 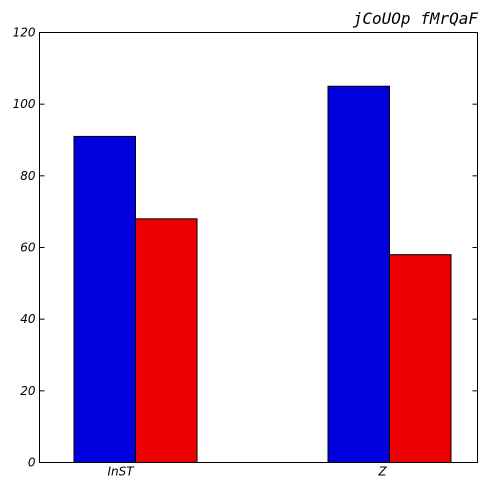 What do you see at coordinates (24, 33) in the screenshot?
I see `y-tick-label: 120` at bounding box center [24, 33].